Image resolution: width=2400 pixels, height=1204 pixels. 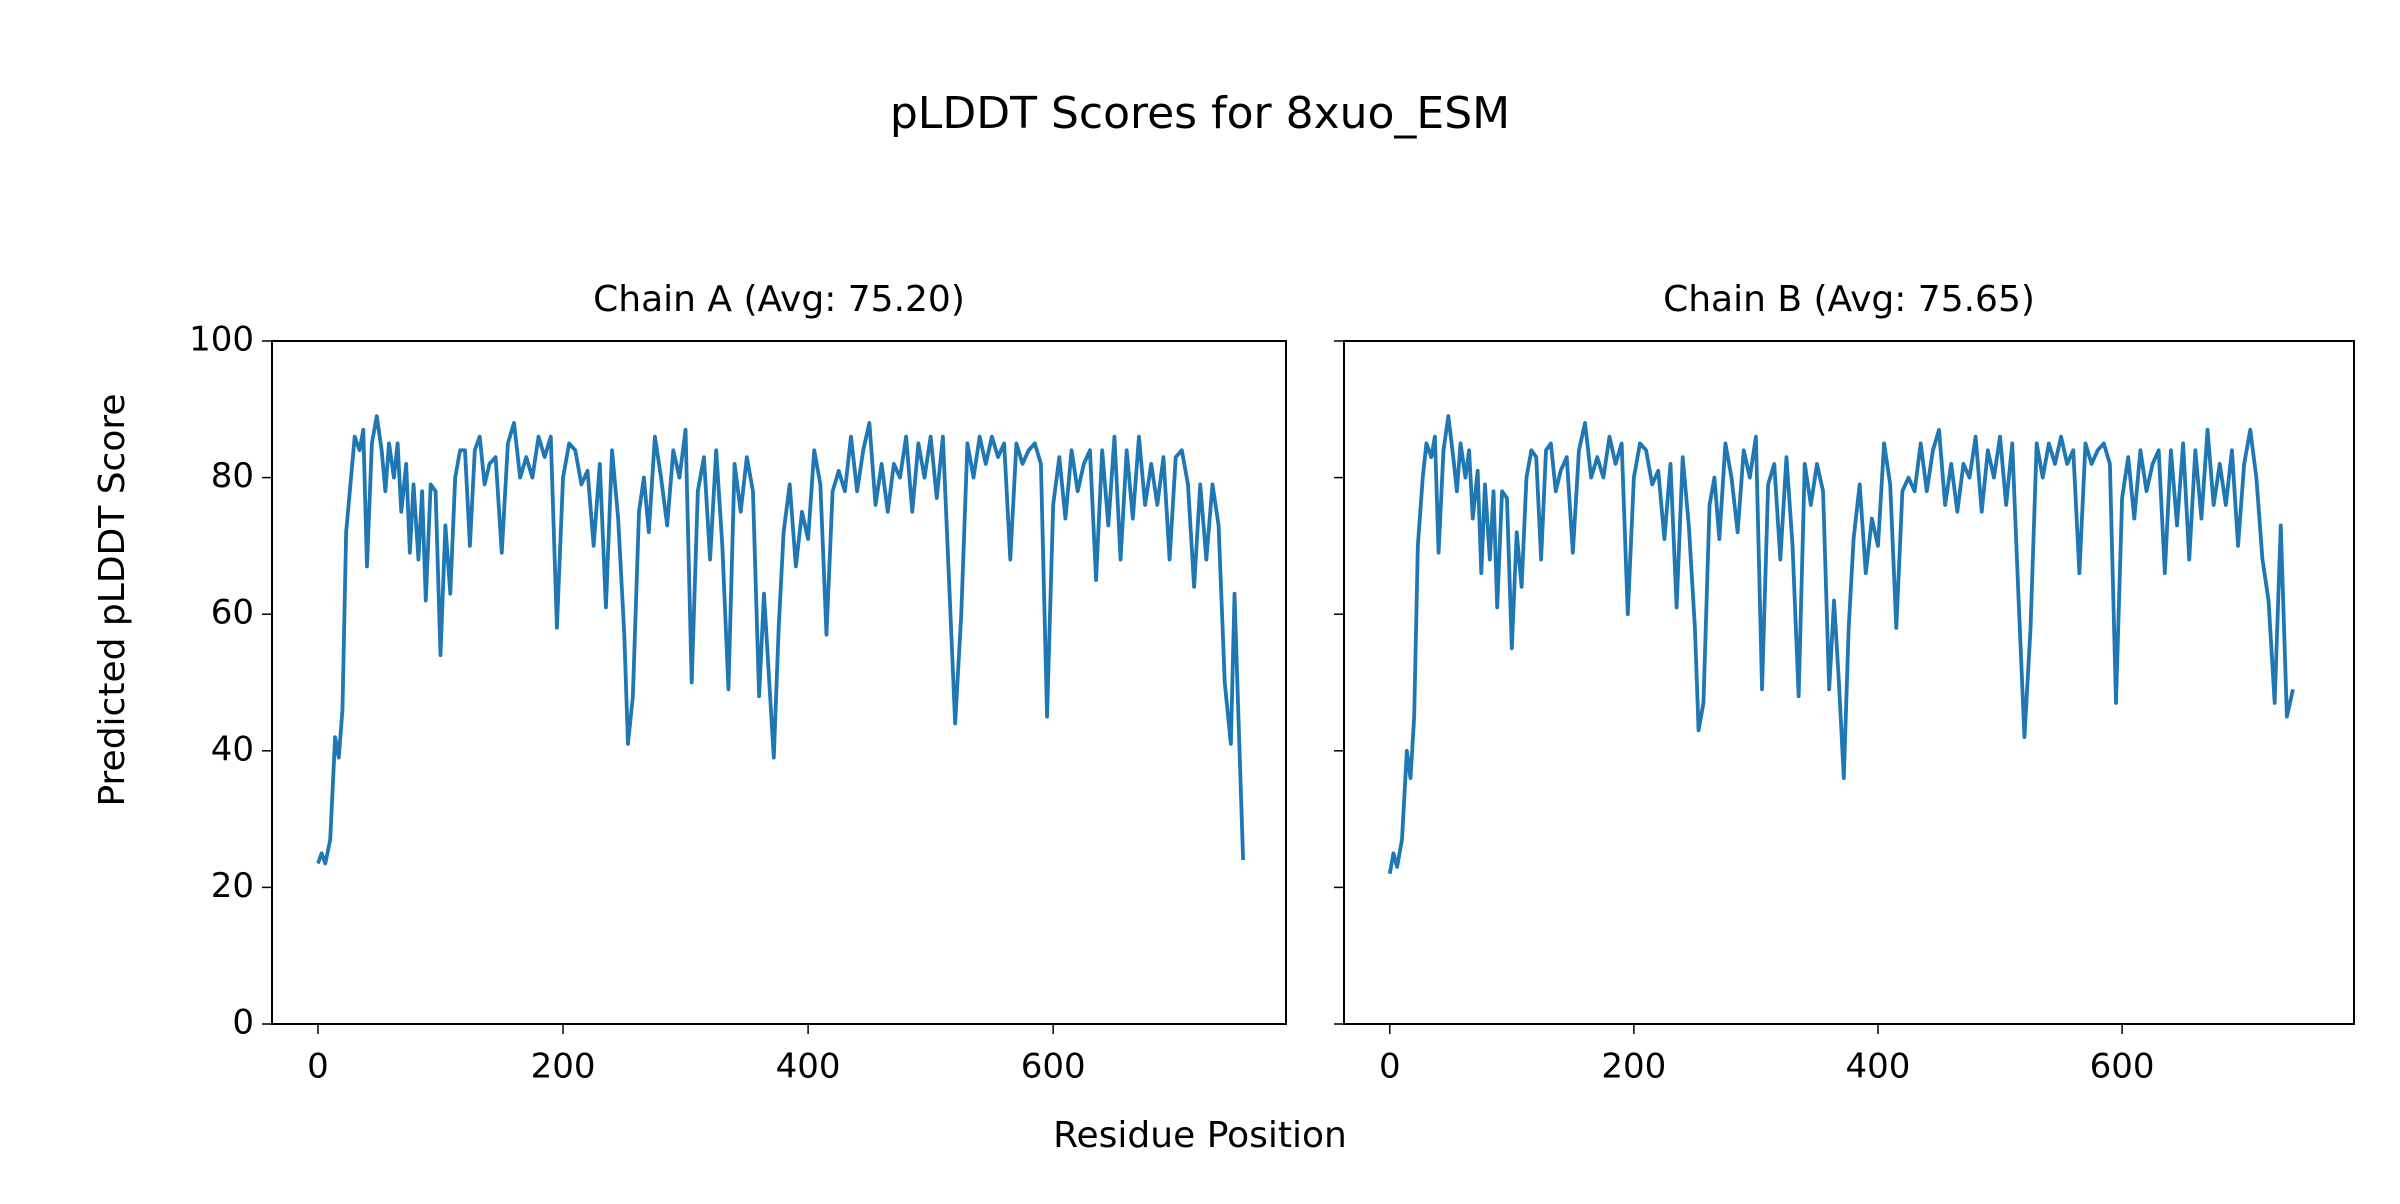 What do you see at coordinates (1849, 299) in the screenshot?
I see `subplot-title: Chain B (Avg: 75.65)` at bounding box center [1849, 299].